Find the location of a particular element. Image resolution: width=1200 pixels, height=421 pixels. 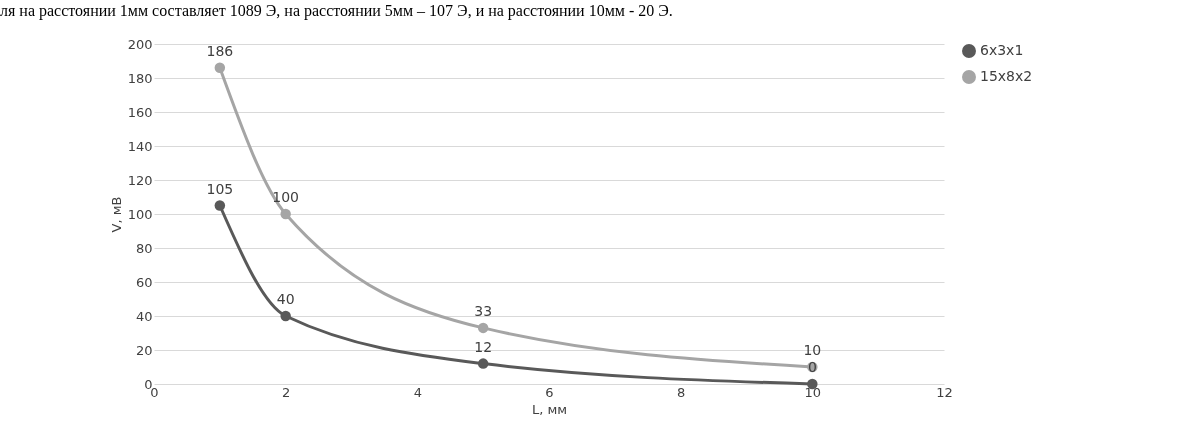

y-axis-title: V, мВ is located at coordinates (116, 214).